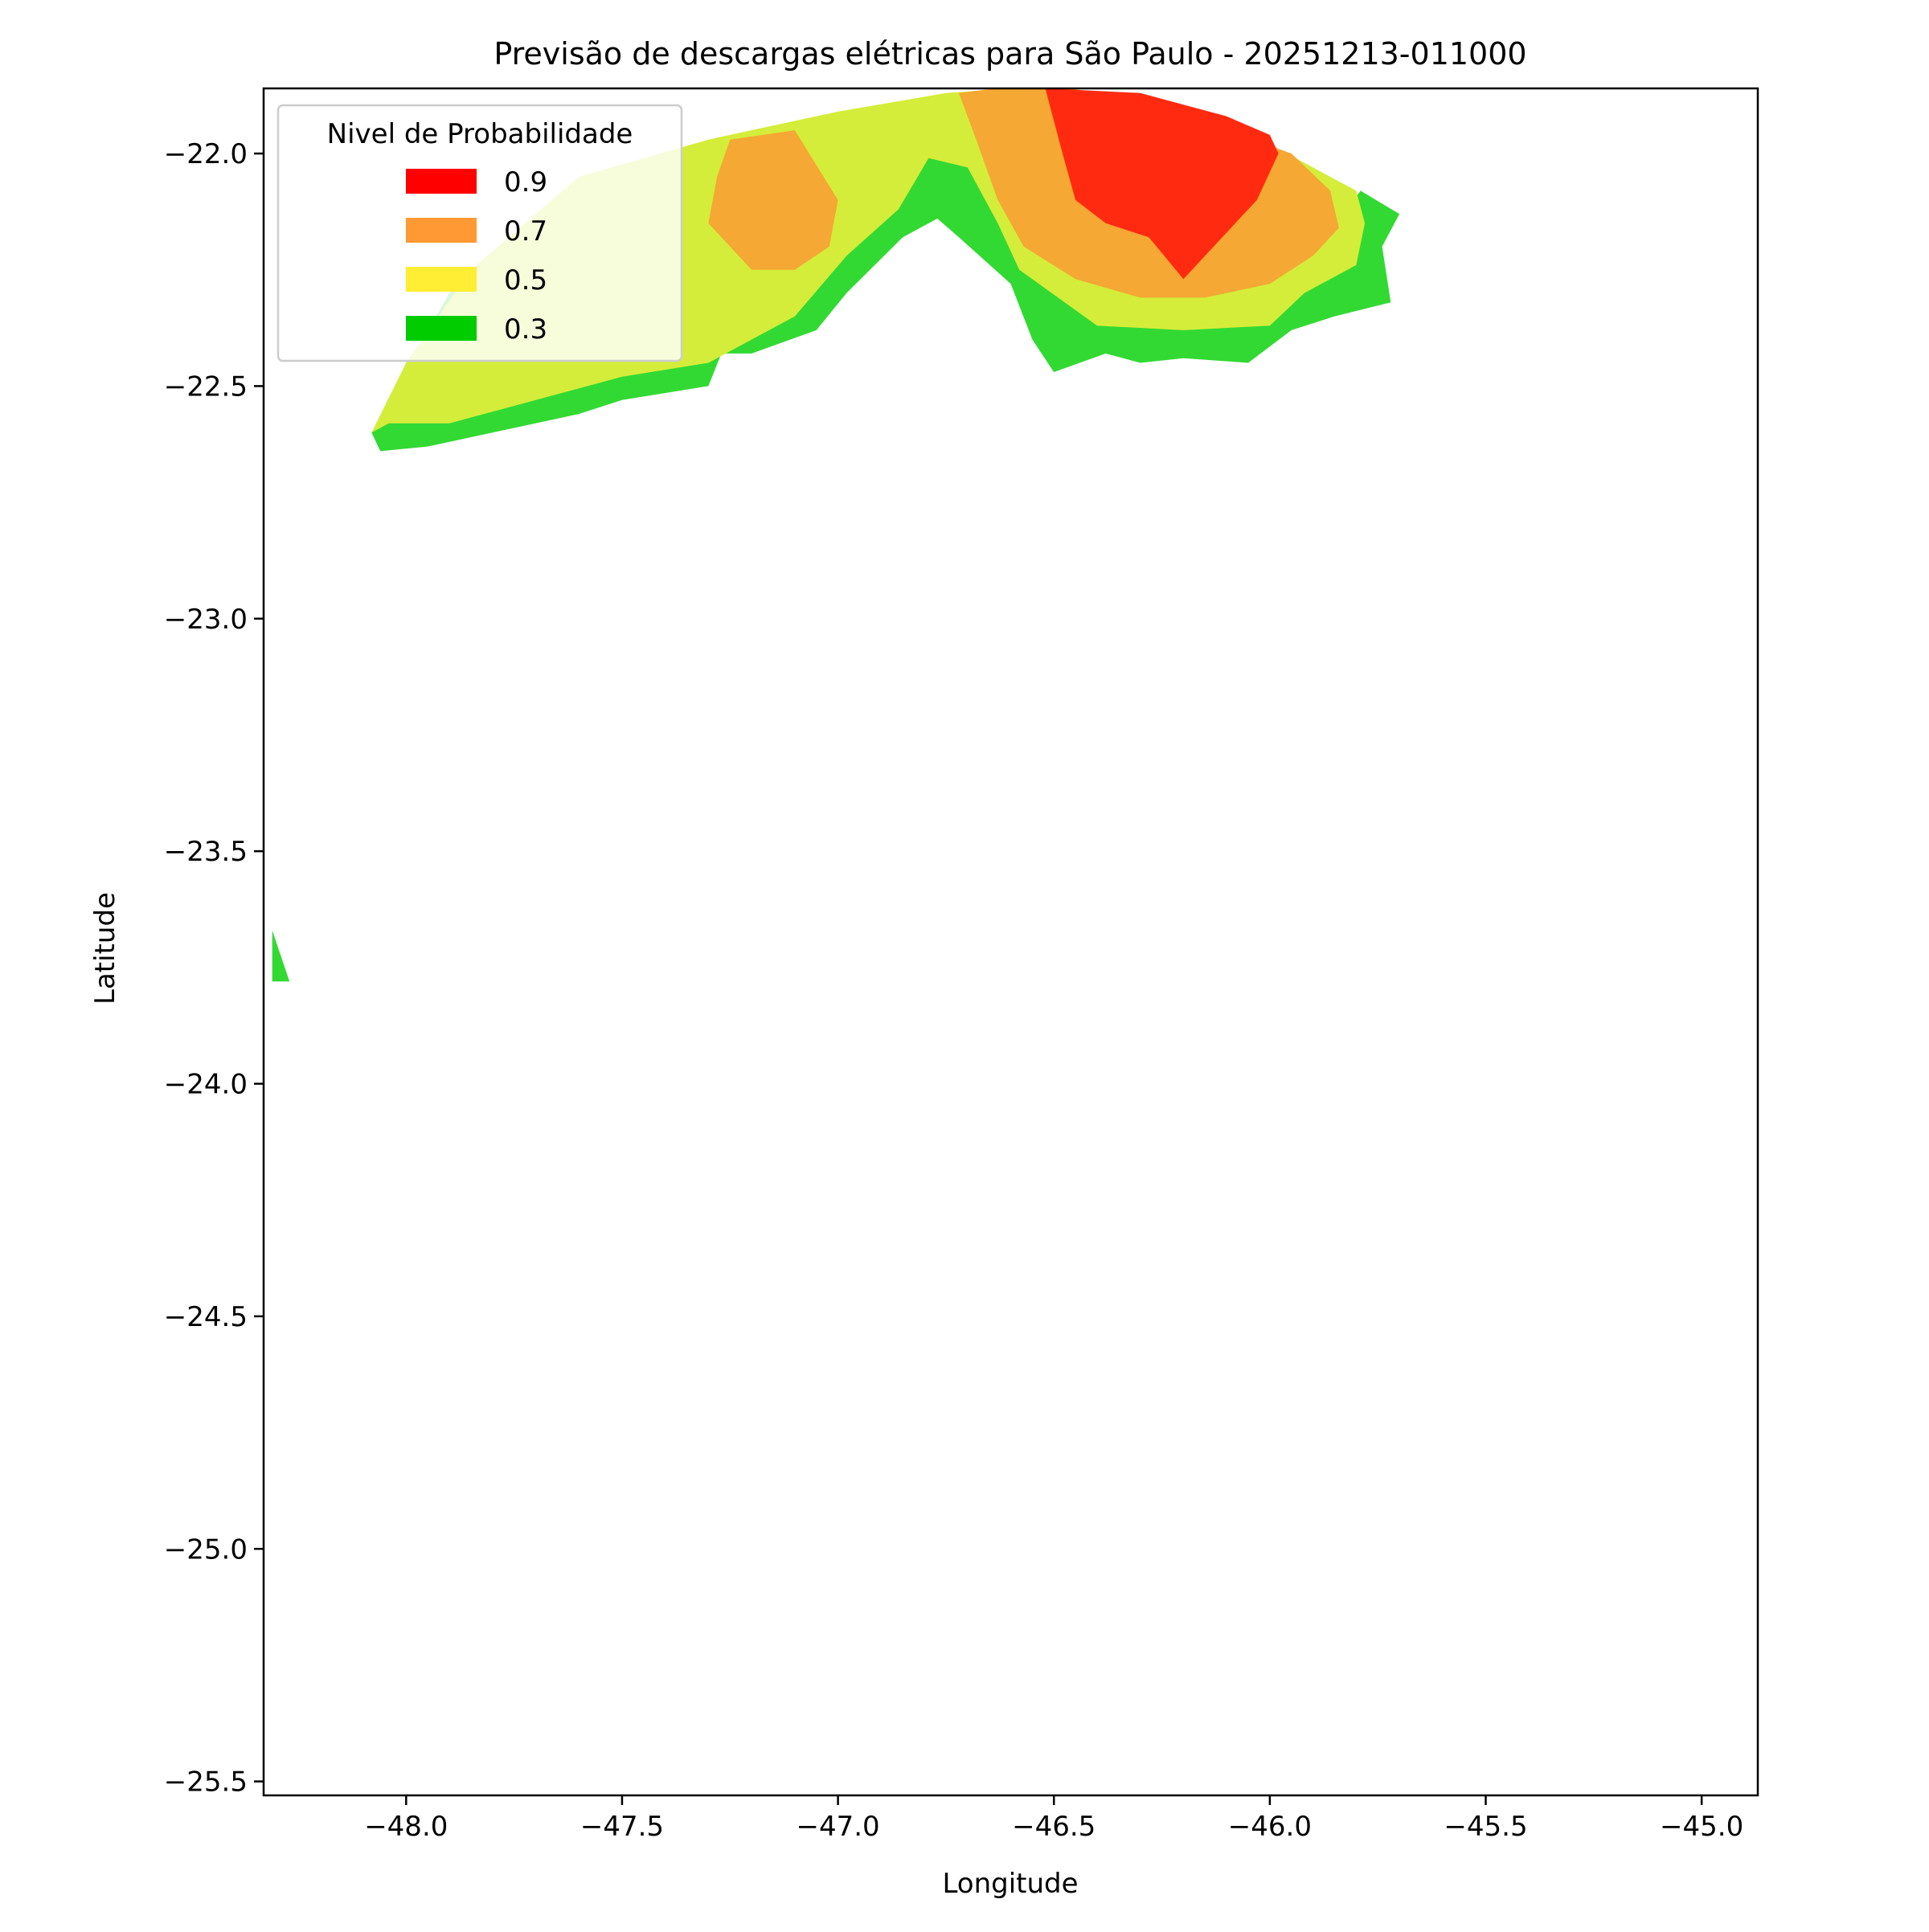 Image resolution: width=1929 pixels, height=1932 pixels. I want to click on y-tick-label: −23.5, so click(206, 852).